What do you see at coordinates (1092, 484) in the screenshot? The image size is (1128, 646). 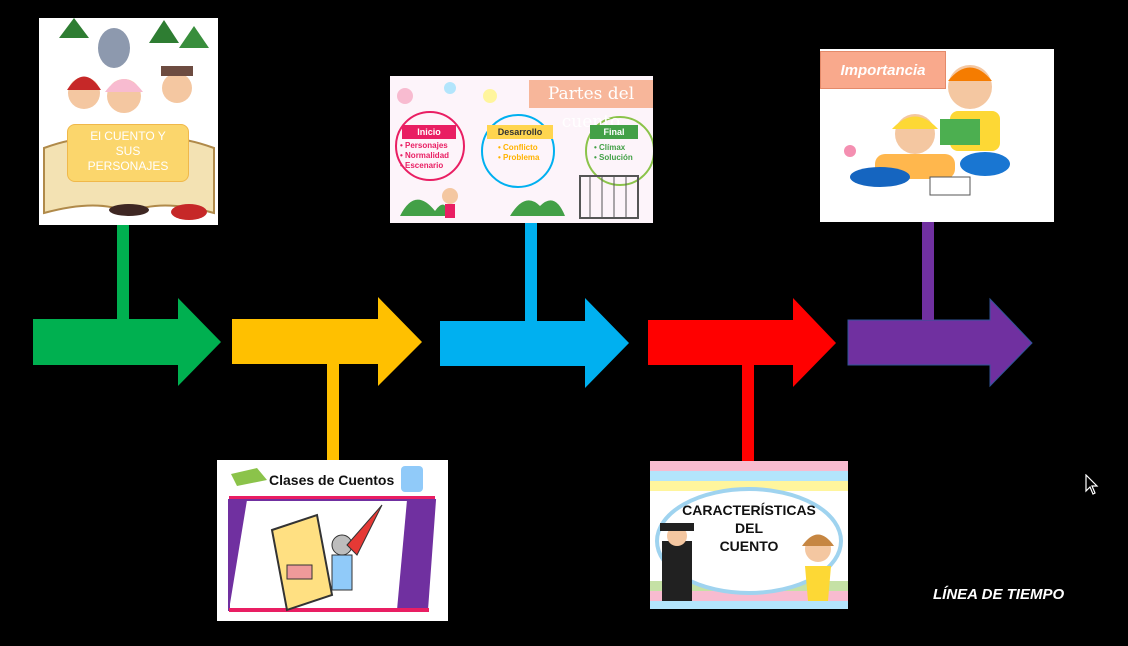 I see `mouse-cursor-icon` at bounding box center [1092, 484].